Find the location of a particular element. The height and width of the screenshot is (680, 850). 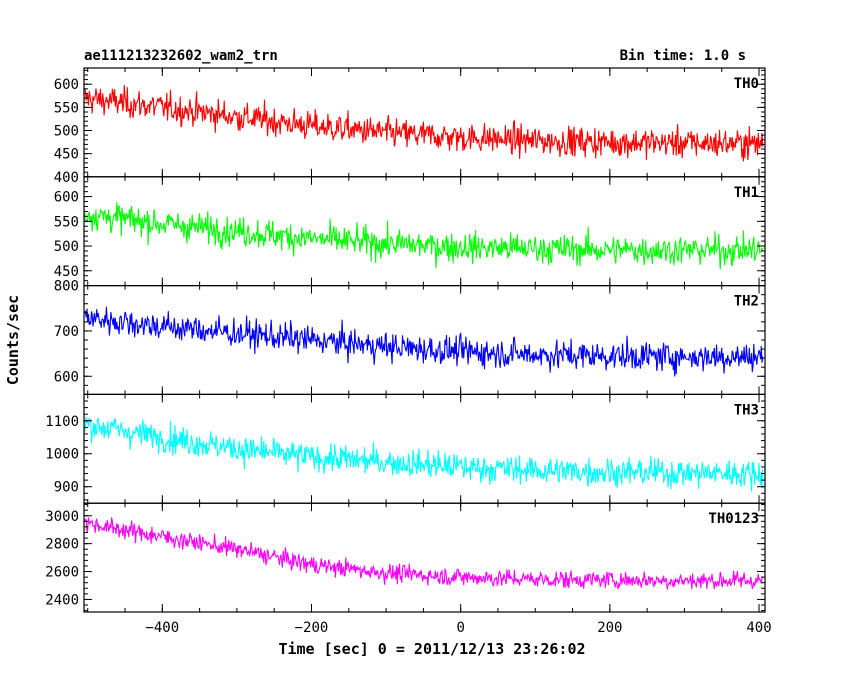

y-tick-label: 1000 is located at coordinates (62, 455).